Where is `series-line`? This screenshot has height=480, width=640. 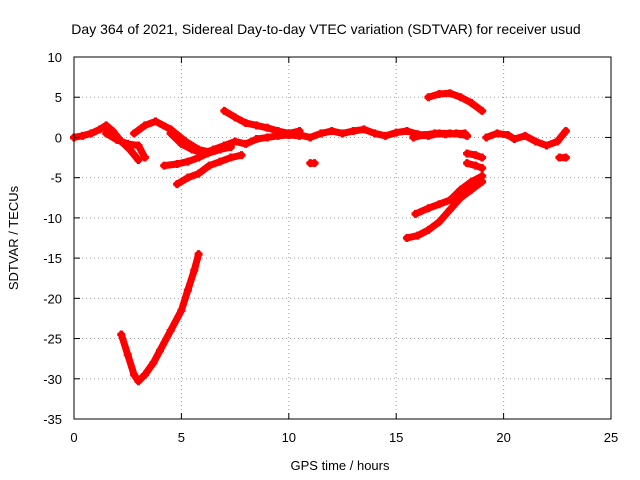
series-line is located at coordinates (160, 317).